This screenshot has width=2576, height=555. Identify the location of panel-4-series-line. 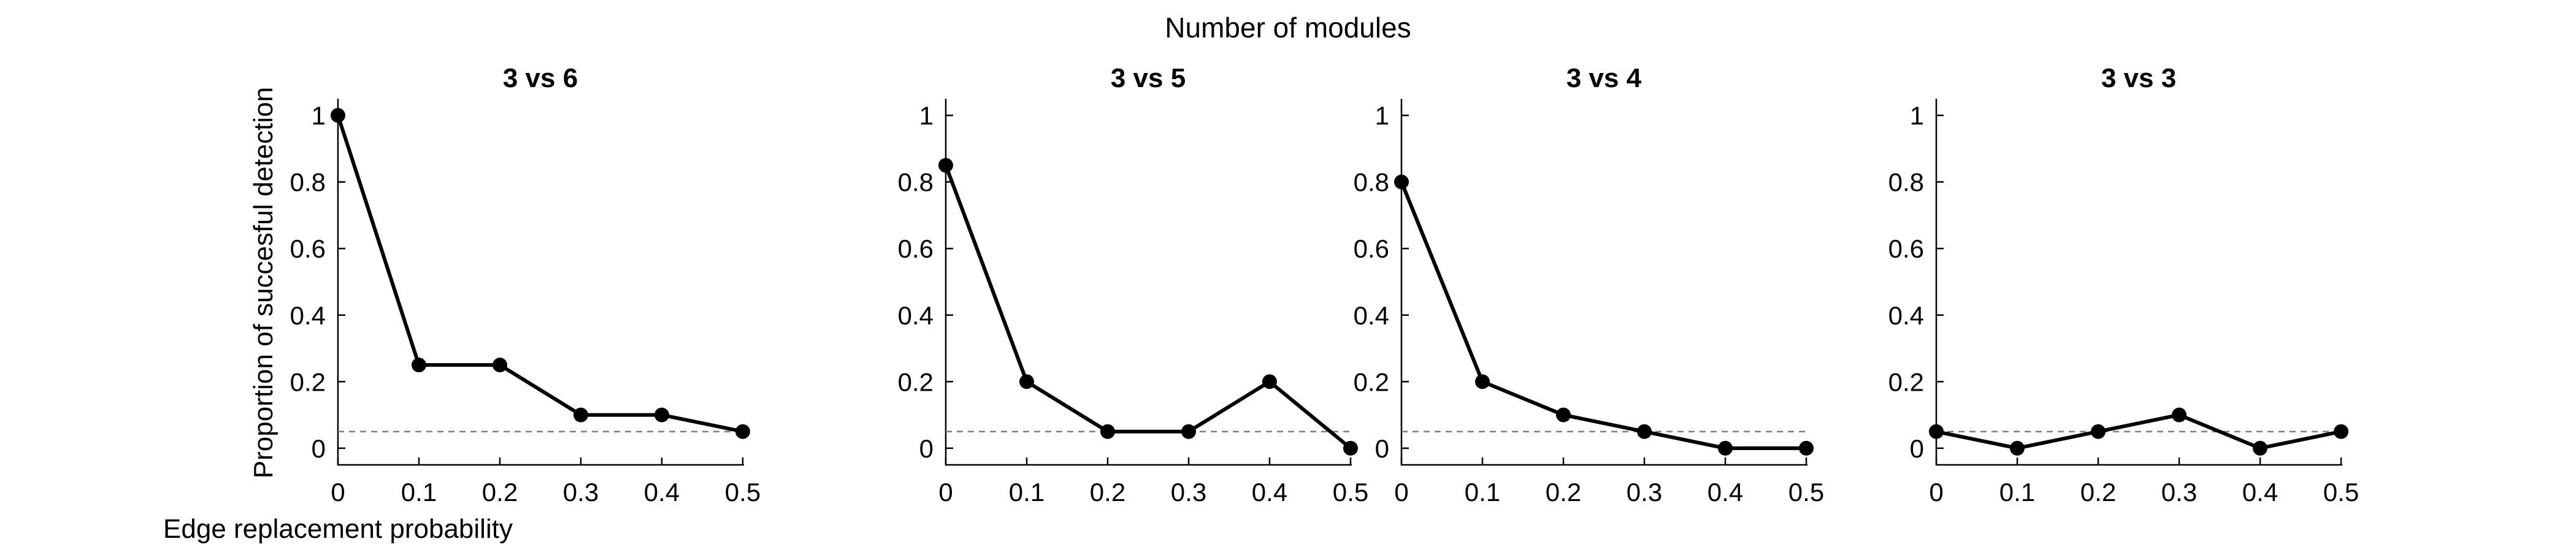
(2139, 431).